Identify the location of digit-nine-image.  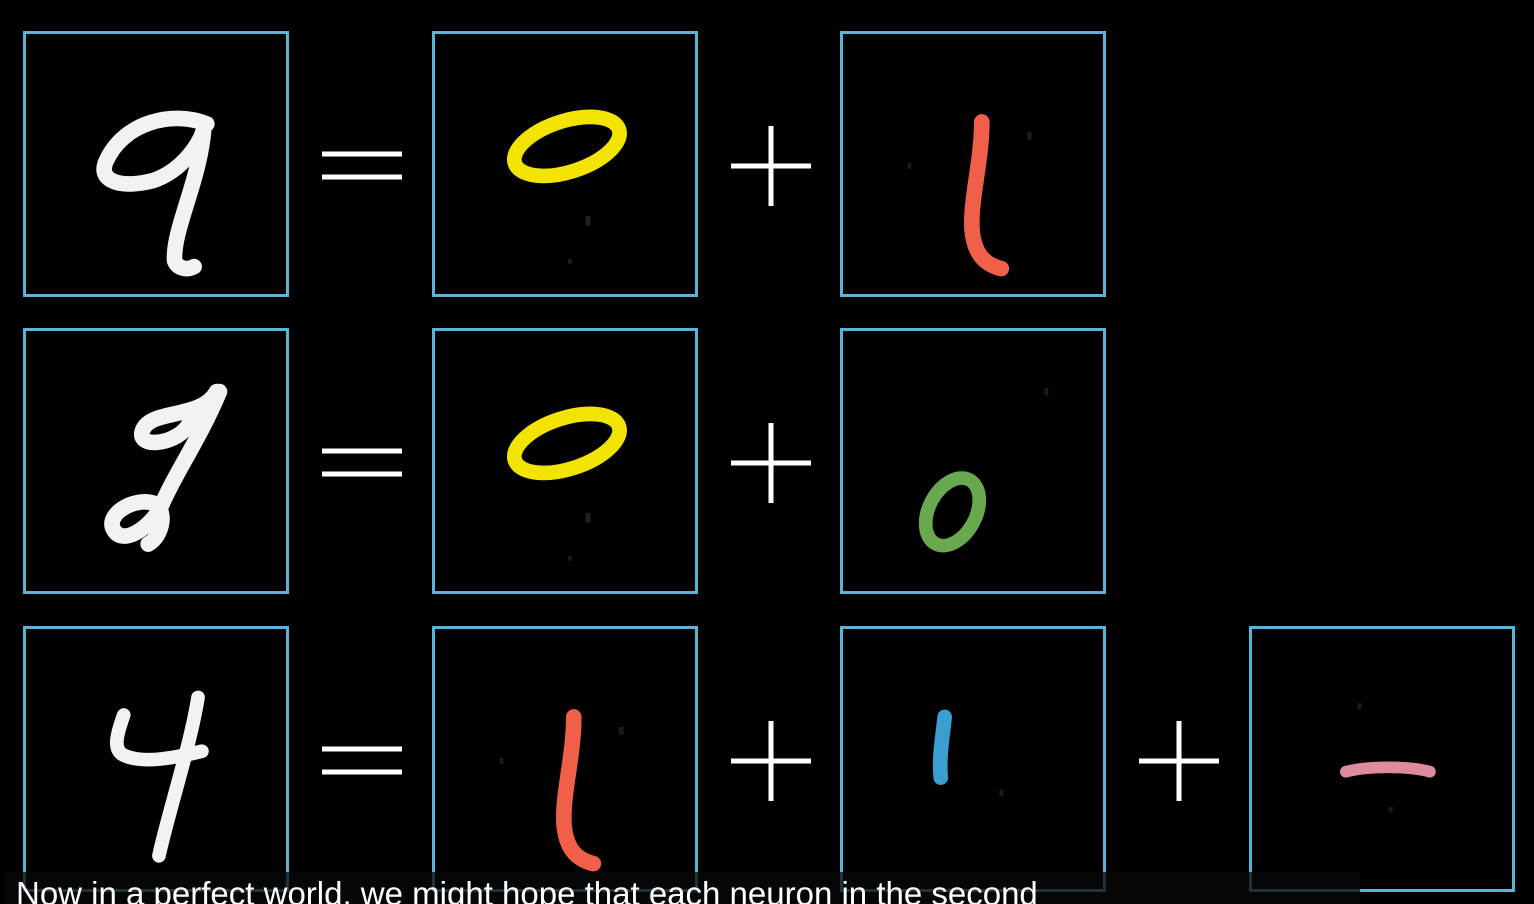
(156, 164).